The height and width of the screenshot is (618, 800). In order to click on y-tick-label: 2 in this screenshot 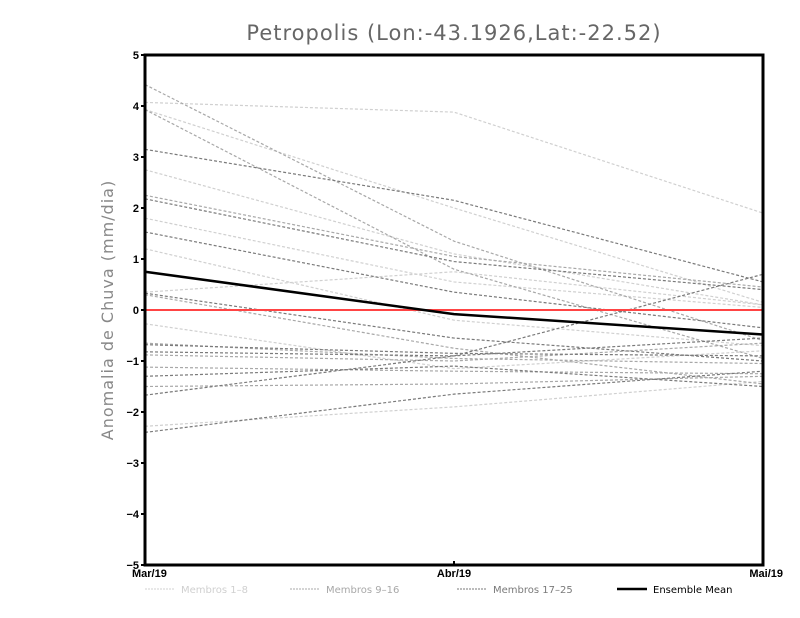, I will do `click(136, 209)`.